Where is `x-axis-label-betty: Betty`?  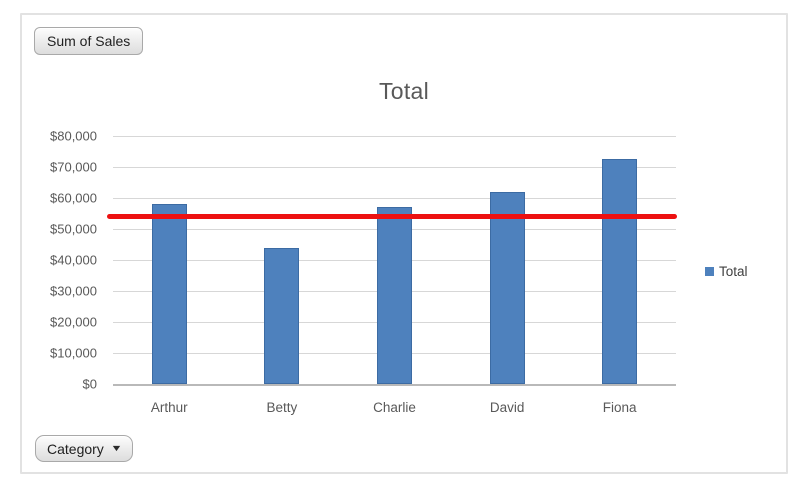 x-axis-label-betty: Betty is located at coordinates (282, 407).